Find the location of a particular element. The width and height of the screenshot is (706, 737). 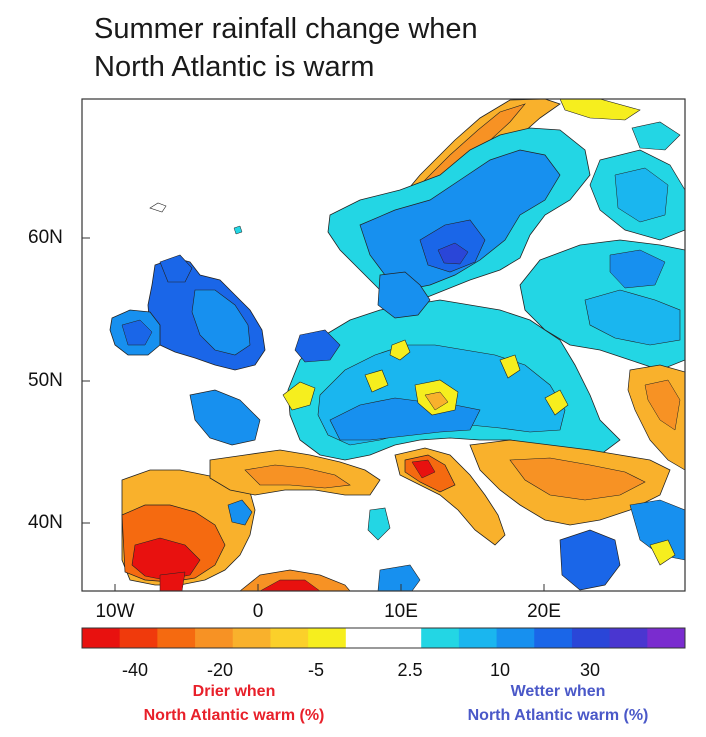

morocco-dry is located at coordinates (172, 581).